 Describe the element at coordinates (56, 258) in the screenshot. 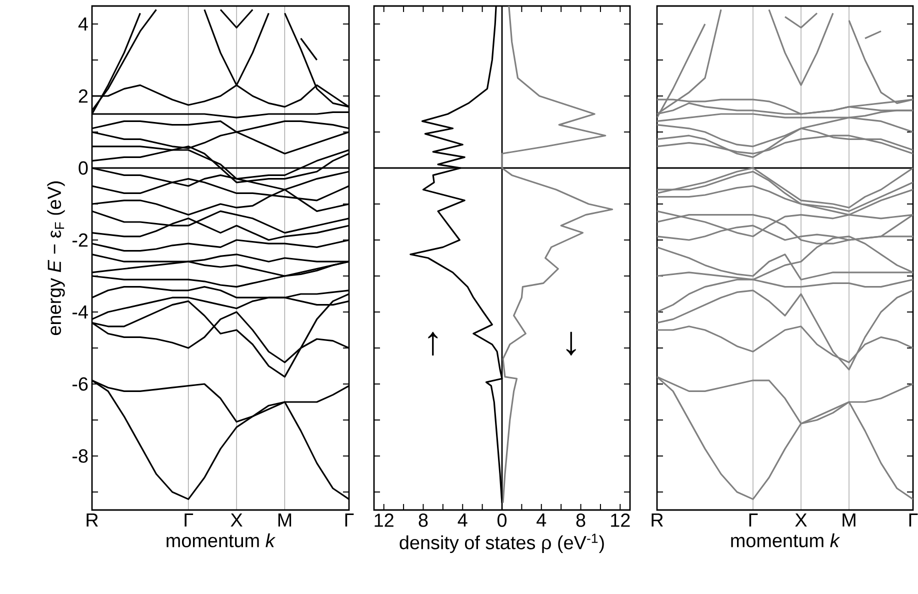

I see `y-axis-title: energy E − ε$_{F}$ (eV)` at that location.